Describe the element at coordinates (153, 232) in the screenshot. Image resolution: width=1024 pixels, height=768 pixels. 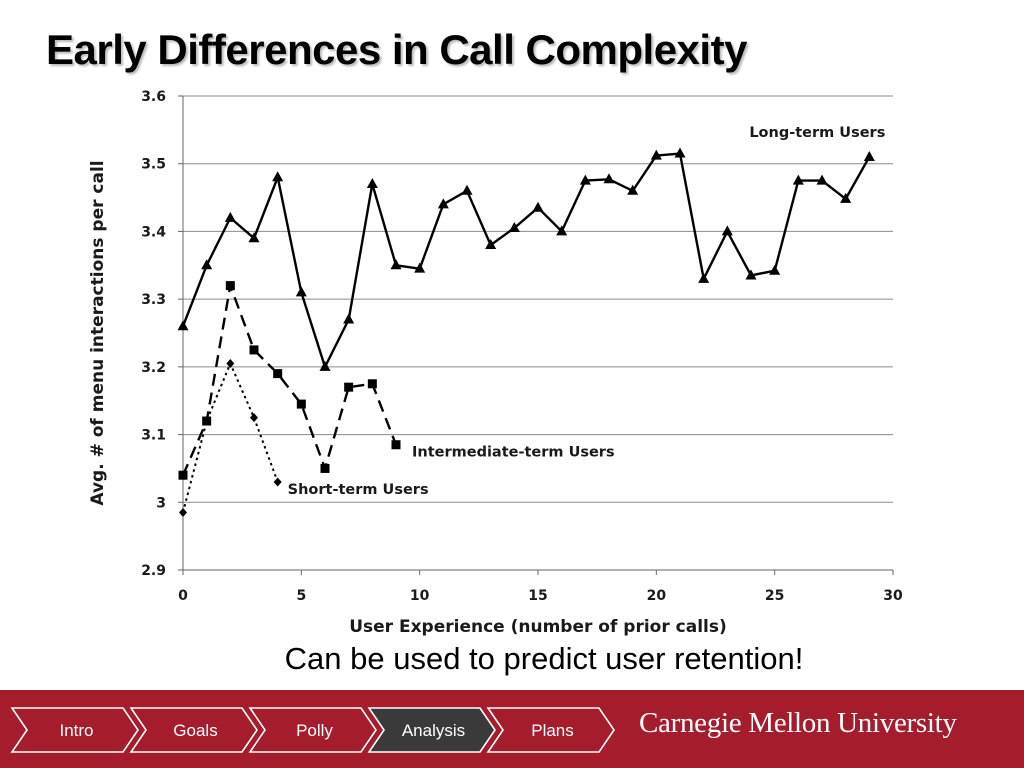
I see `y-tick-label: 3.4` at that location.